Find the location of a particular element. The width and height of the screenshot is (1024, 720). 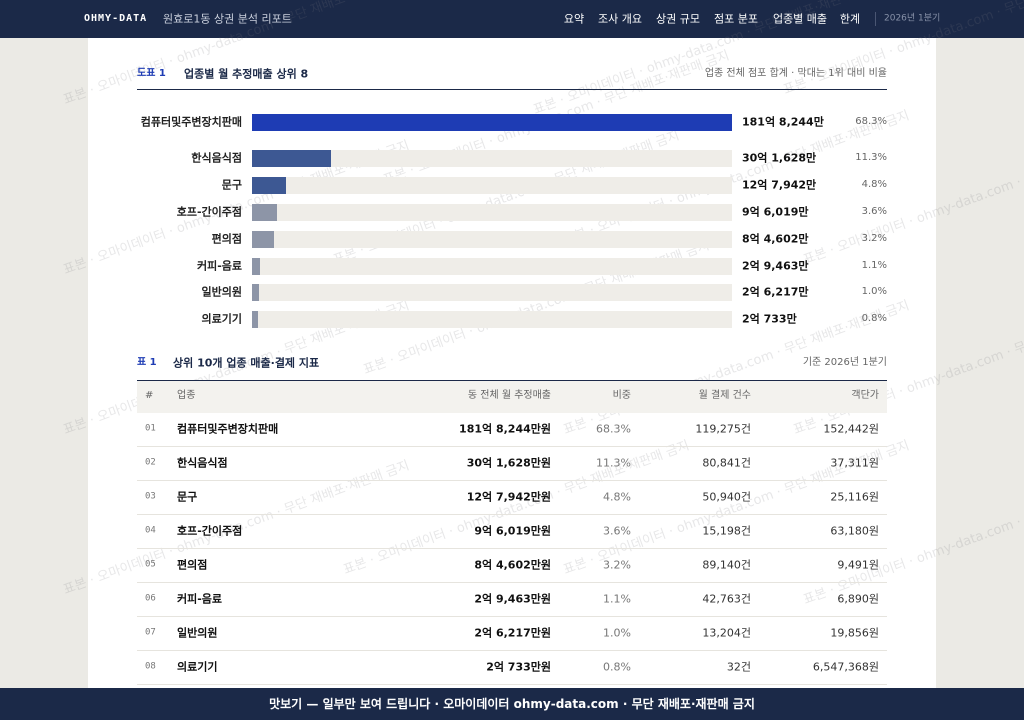

table-cell: 89,140건 is located at coordinates (726, 565).